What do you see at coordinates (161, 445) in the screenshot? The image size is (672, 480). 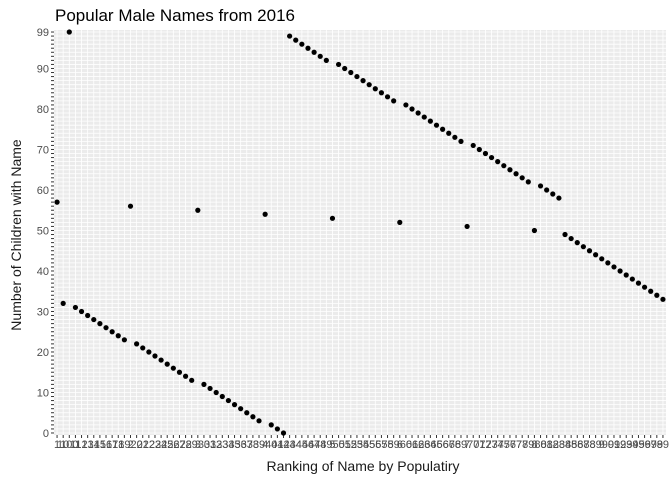 I see `x-tick-label: 24` at bounding box center [161, 445].